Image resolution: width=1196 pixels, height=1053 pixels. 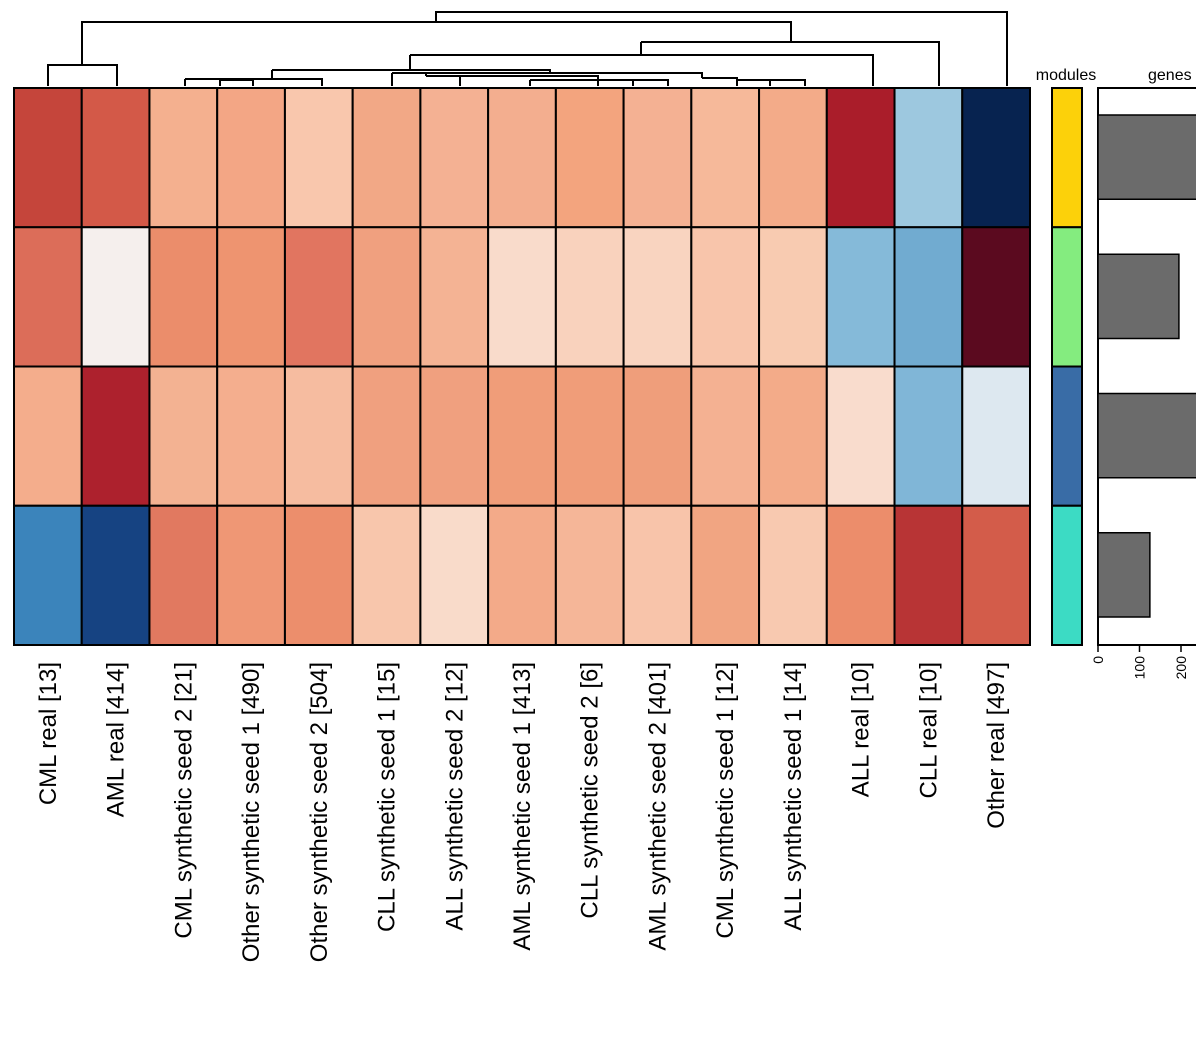 I want to click on bar-frame, so click(x=1146, y=366).